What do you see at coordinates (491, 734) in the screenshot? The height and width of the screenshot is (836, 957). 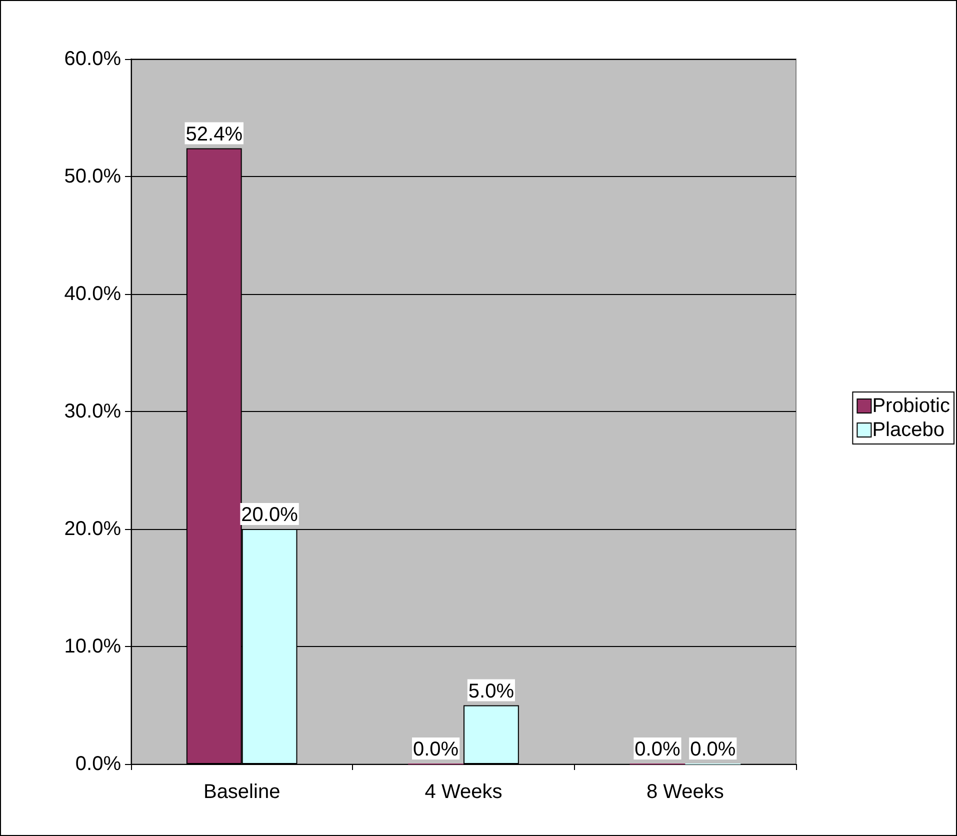 I see `bar` at bounding box center [491, 734].